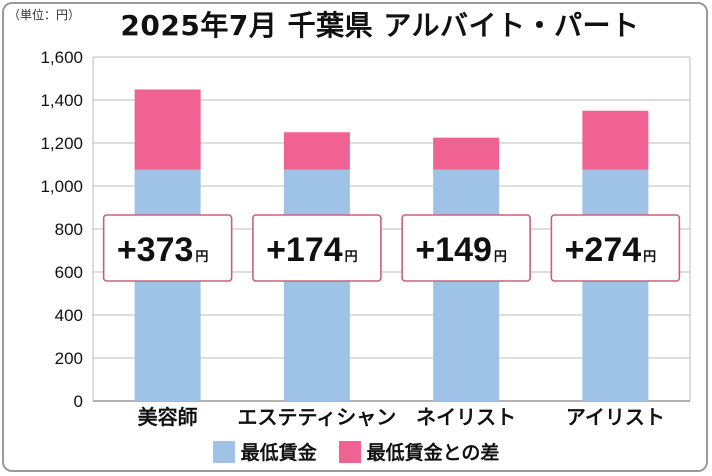  Describe the element at coordinates (168, 417) in the screenshot. I see `x-category-label: 美容師` at that location.